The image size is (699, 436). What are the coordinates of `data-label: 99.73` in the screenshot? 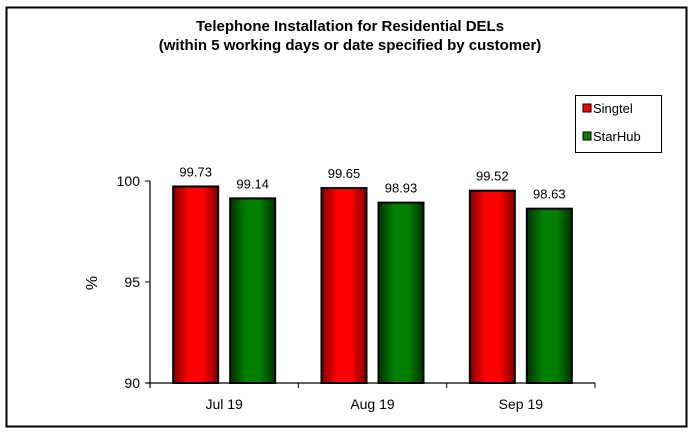 It's located at (195, 171).